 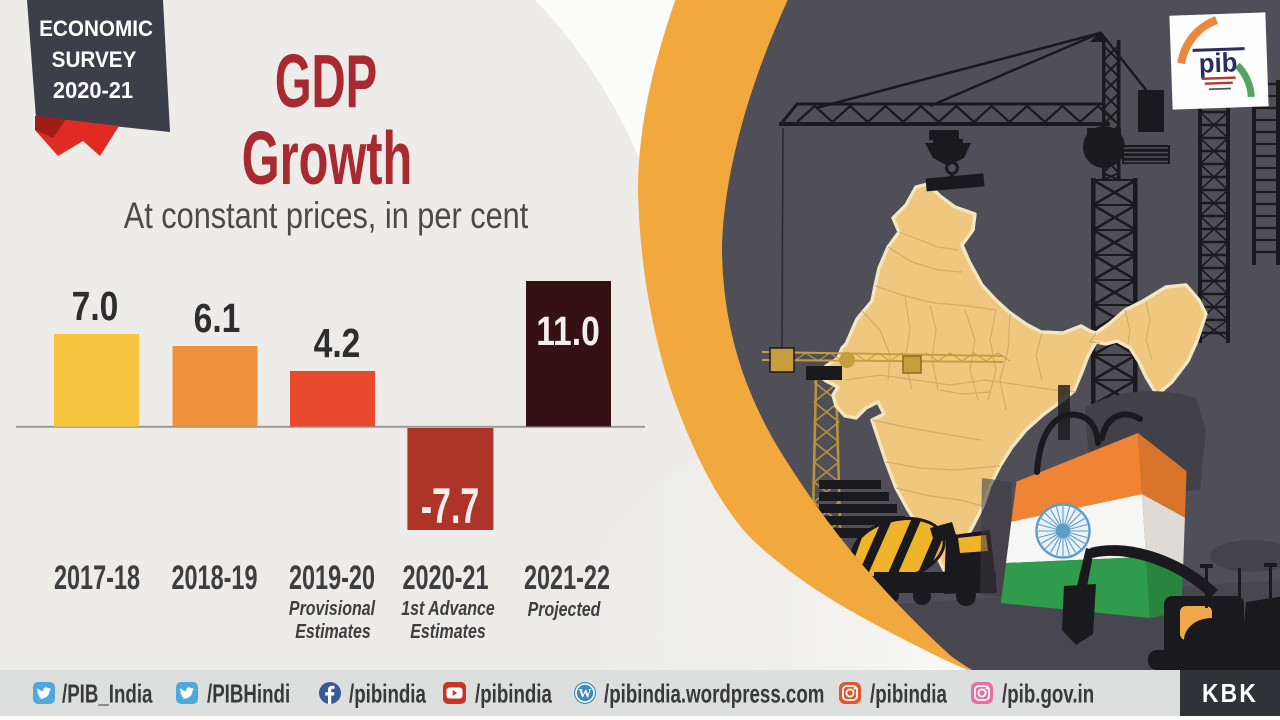 What do you see at coordinates (568, 331) in the screenshot?
I see `svg-text: 11.0` at bounding box center [568, 331].